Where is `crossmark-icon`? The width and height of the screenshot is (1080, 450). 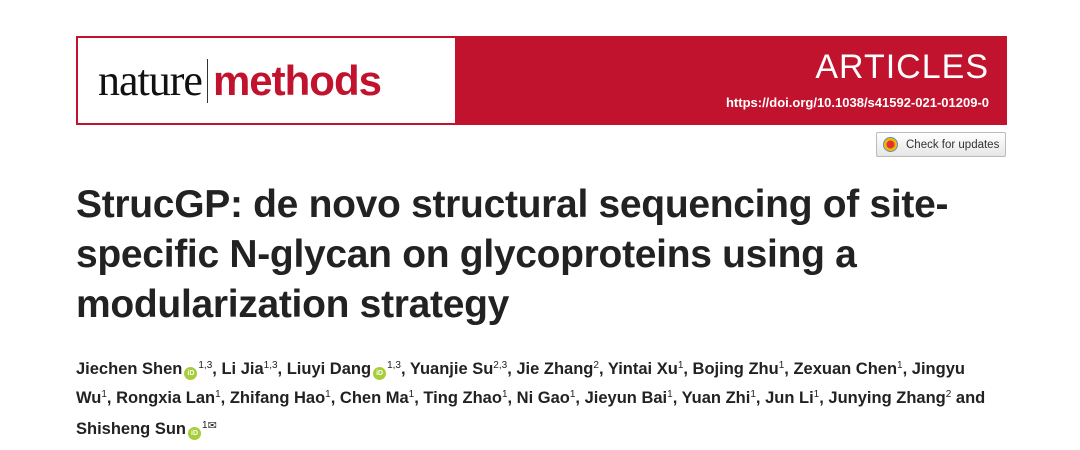 crossmark-icon is located at coordinates (890, 144).